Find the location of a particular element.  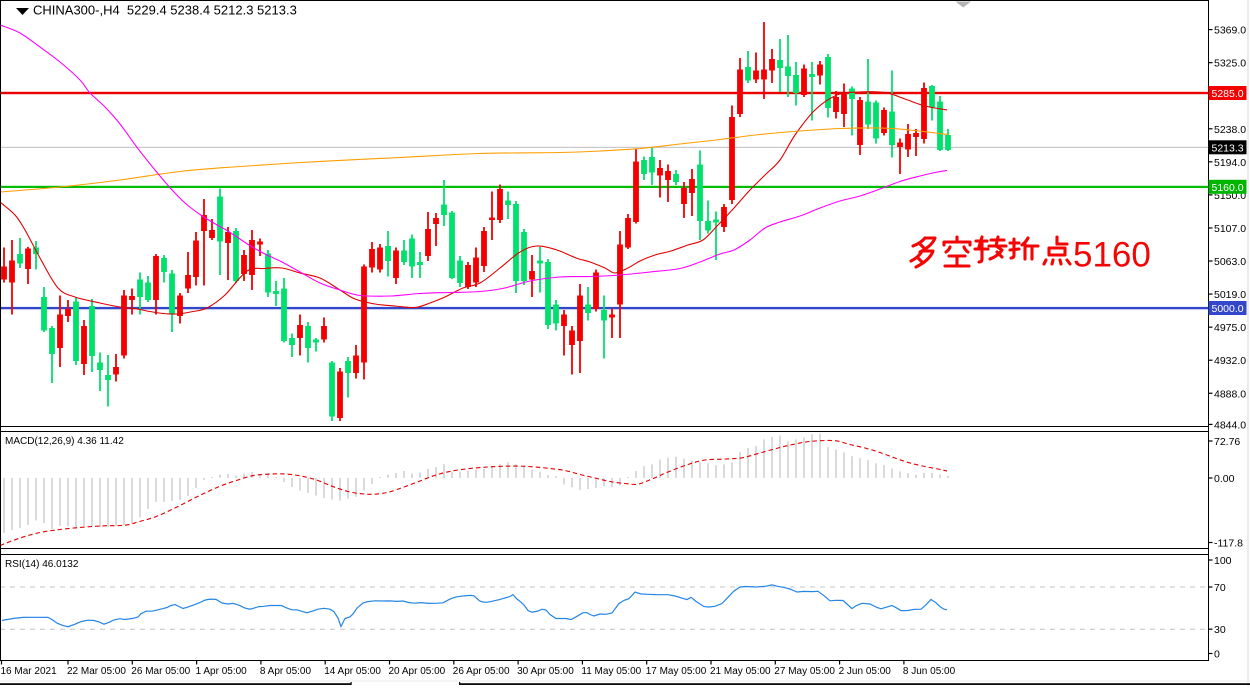

svg-text: 5160.0 is located at coordinates (1228, 188).